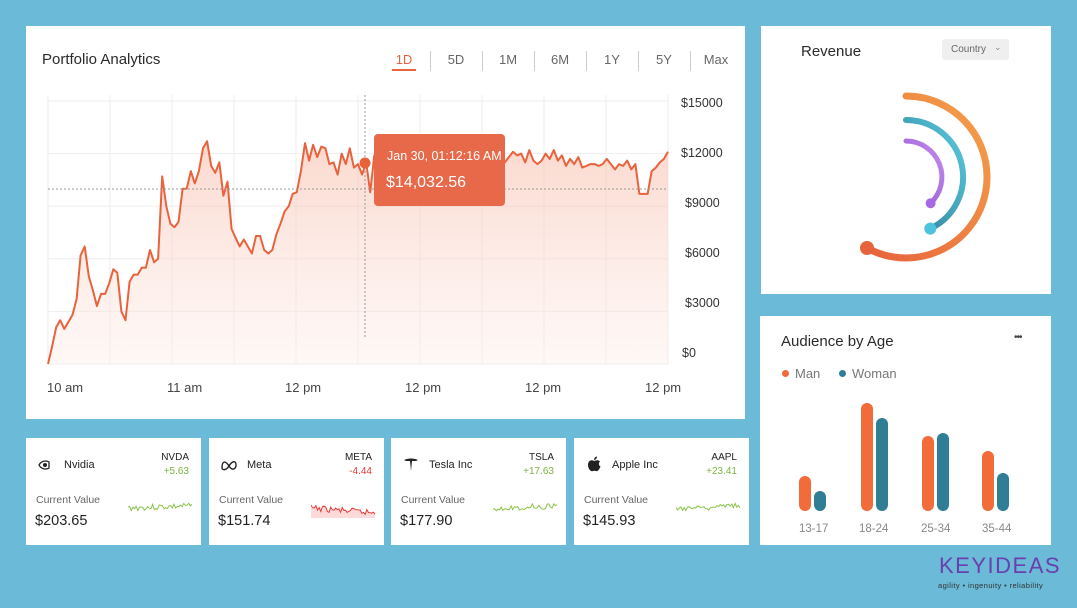  What do you see at coordinates (997, 529) in the screenshot?
I see `x-tick-label: 35-44` at bounding box center [997, 529].